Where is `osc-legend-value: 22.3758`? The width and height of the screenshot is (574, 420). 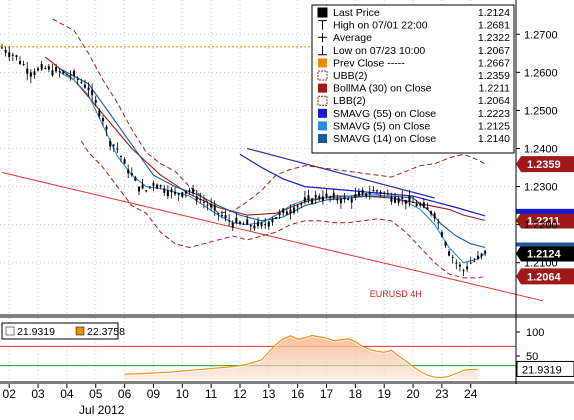
osc-legend-value: 22.3758 is located at coordinates (106, 332).